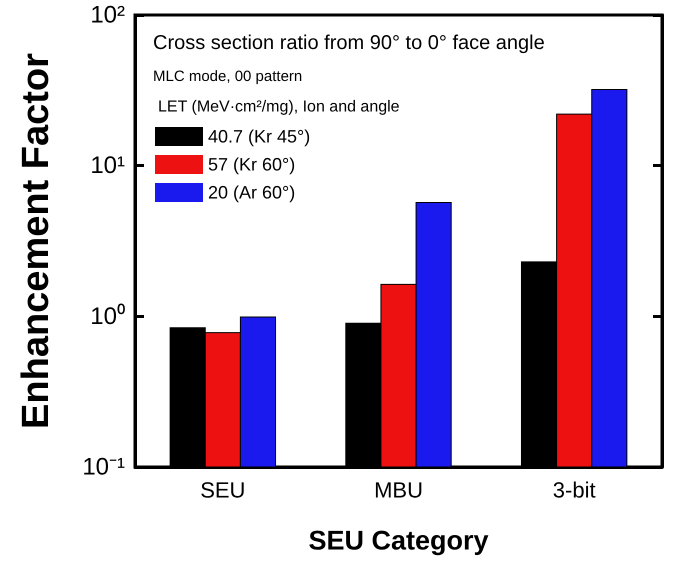  What do you see at coordinates (227, 76) in the screenshot?
I see `text: MLC mode, 00 pattern` at bounding box center [227, 76].